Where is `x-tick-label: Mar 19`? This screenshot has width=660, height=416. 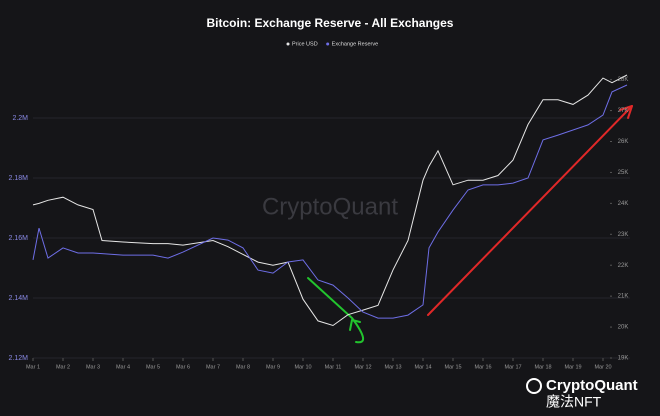 x-tick-label: Mar 19 is located at coordinates (572, 367).